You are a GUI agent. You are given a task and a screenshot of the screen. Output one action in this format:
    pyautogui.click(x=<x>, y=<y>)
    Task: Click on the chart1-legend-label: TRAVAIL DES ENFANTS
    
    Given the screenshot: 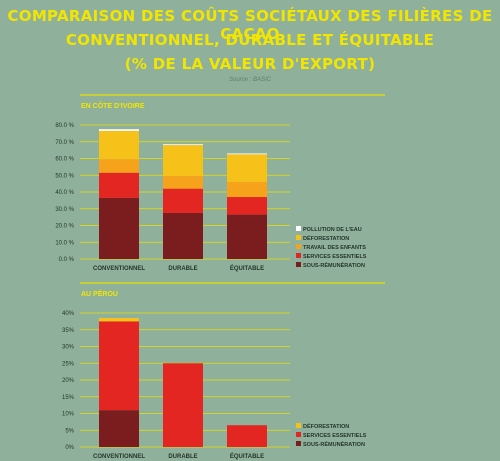 What is the action you would take?
    pyautogui.click(x=334, y=248)
    